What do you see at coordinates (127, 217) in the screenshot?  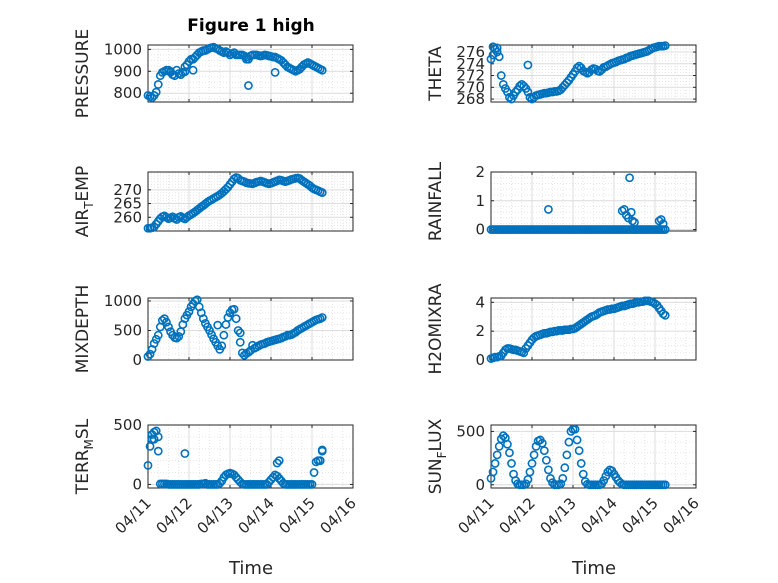 I see `y-tick-label: 260` at bounding box center [127, 217].